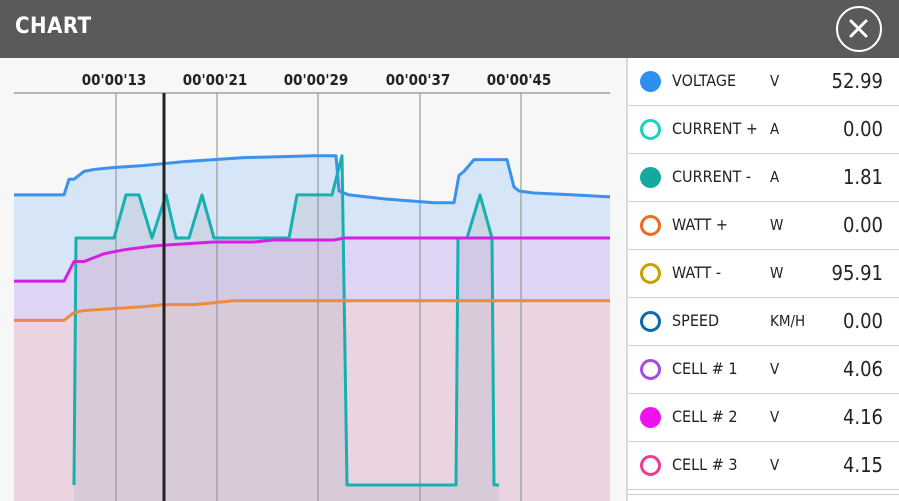 The height and width of the screenshot is (501, 899). I want to click on legend-item-cell-3: CELL # 3 V 4.15, so click(763, 466).